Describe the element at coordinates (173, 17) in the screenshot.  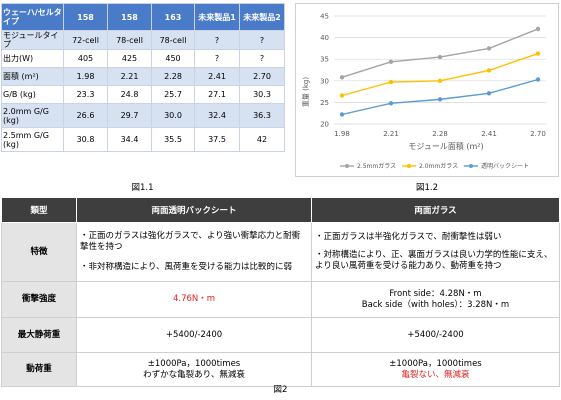
I see `spec-header-cell: 163` at that location.